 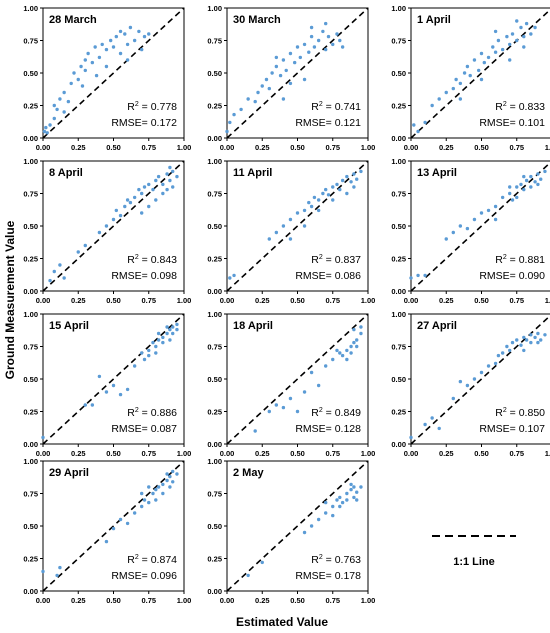 What do you see at coordinates (336, 413) in the screenshot?
I see `r2-label: R2 = 0.849` at bounding box center [336, 413].